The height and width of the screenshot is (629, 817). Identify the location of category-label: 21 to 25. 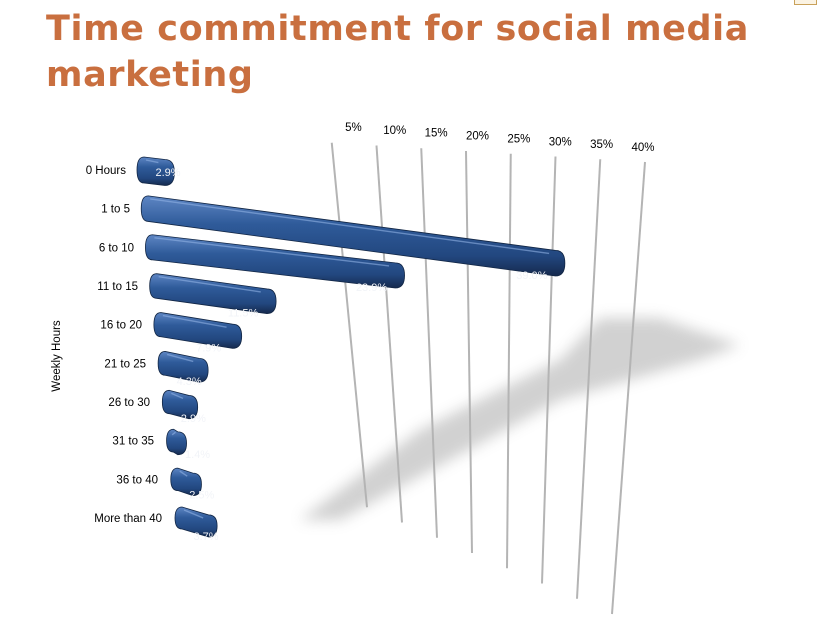
(125, 364).